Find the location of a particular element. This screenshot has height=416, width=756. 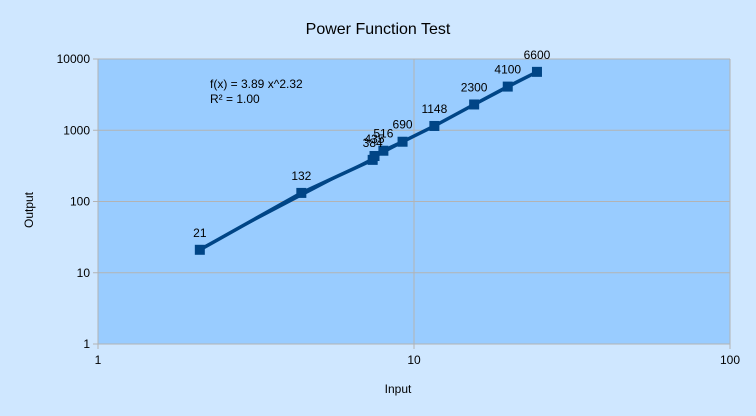

data-label: 6600 is located at coordinates (537, 55).